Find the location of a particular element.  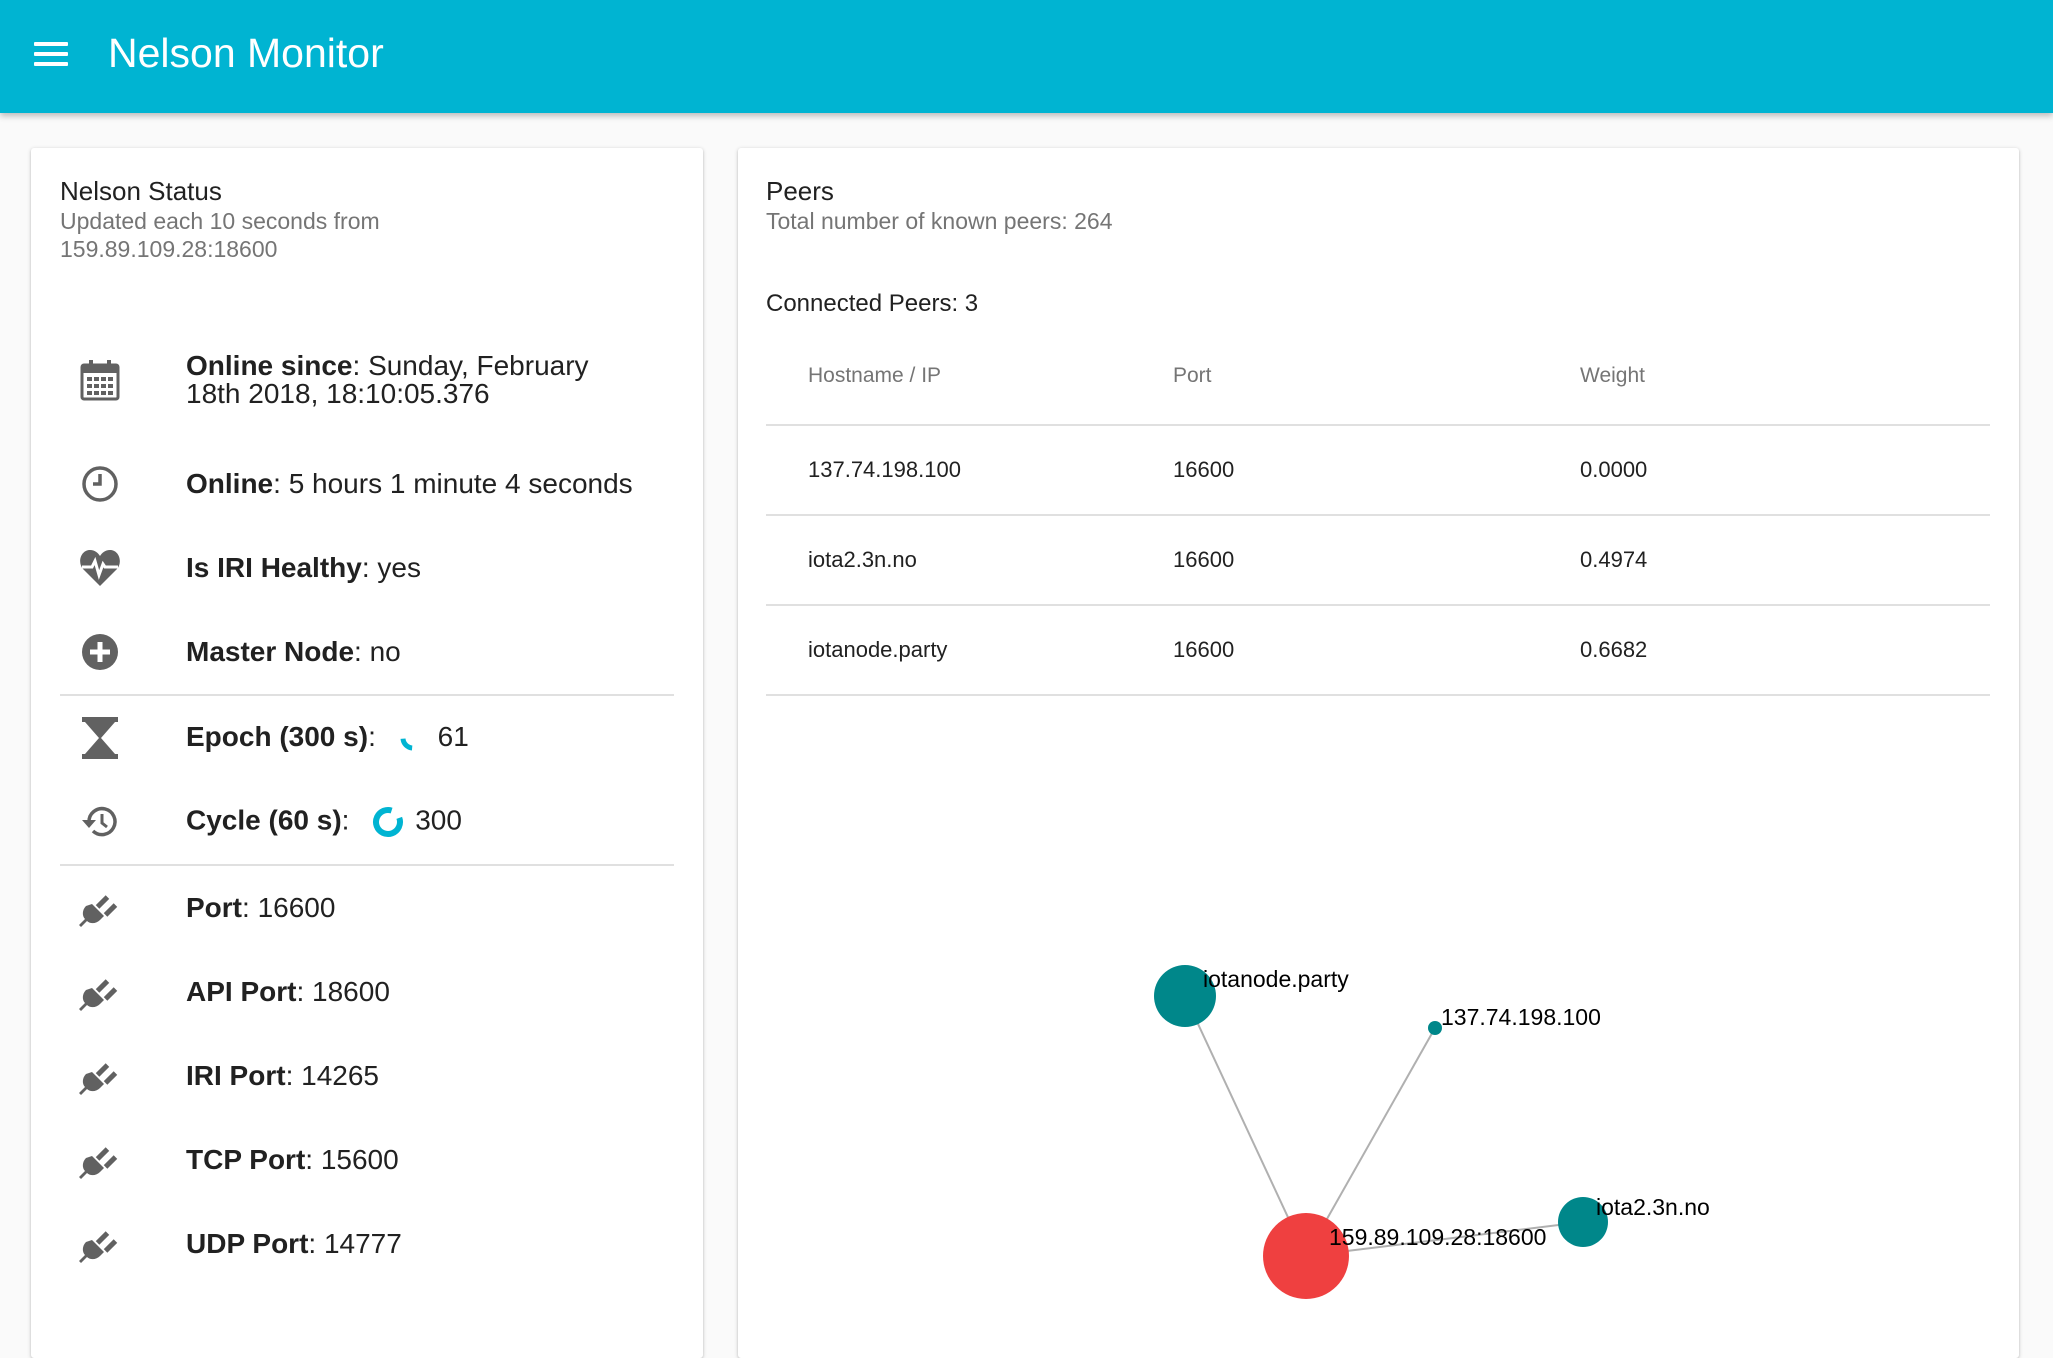

table-row: iotanode.party 16600 0.6682 is located at coordinates (1378, 650).